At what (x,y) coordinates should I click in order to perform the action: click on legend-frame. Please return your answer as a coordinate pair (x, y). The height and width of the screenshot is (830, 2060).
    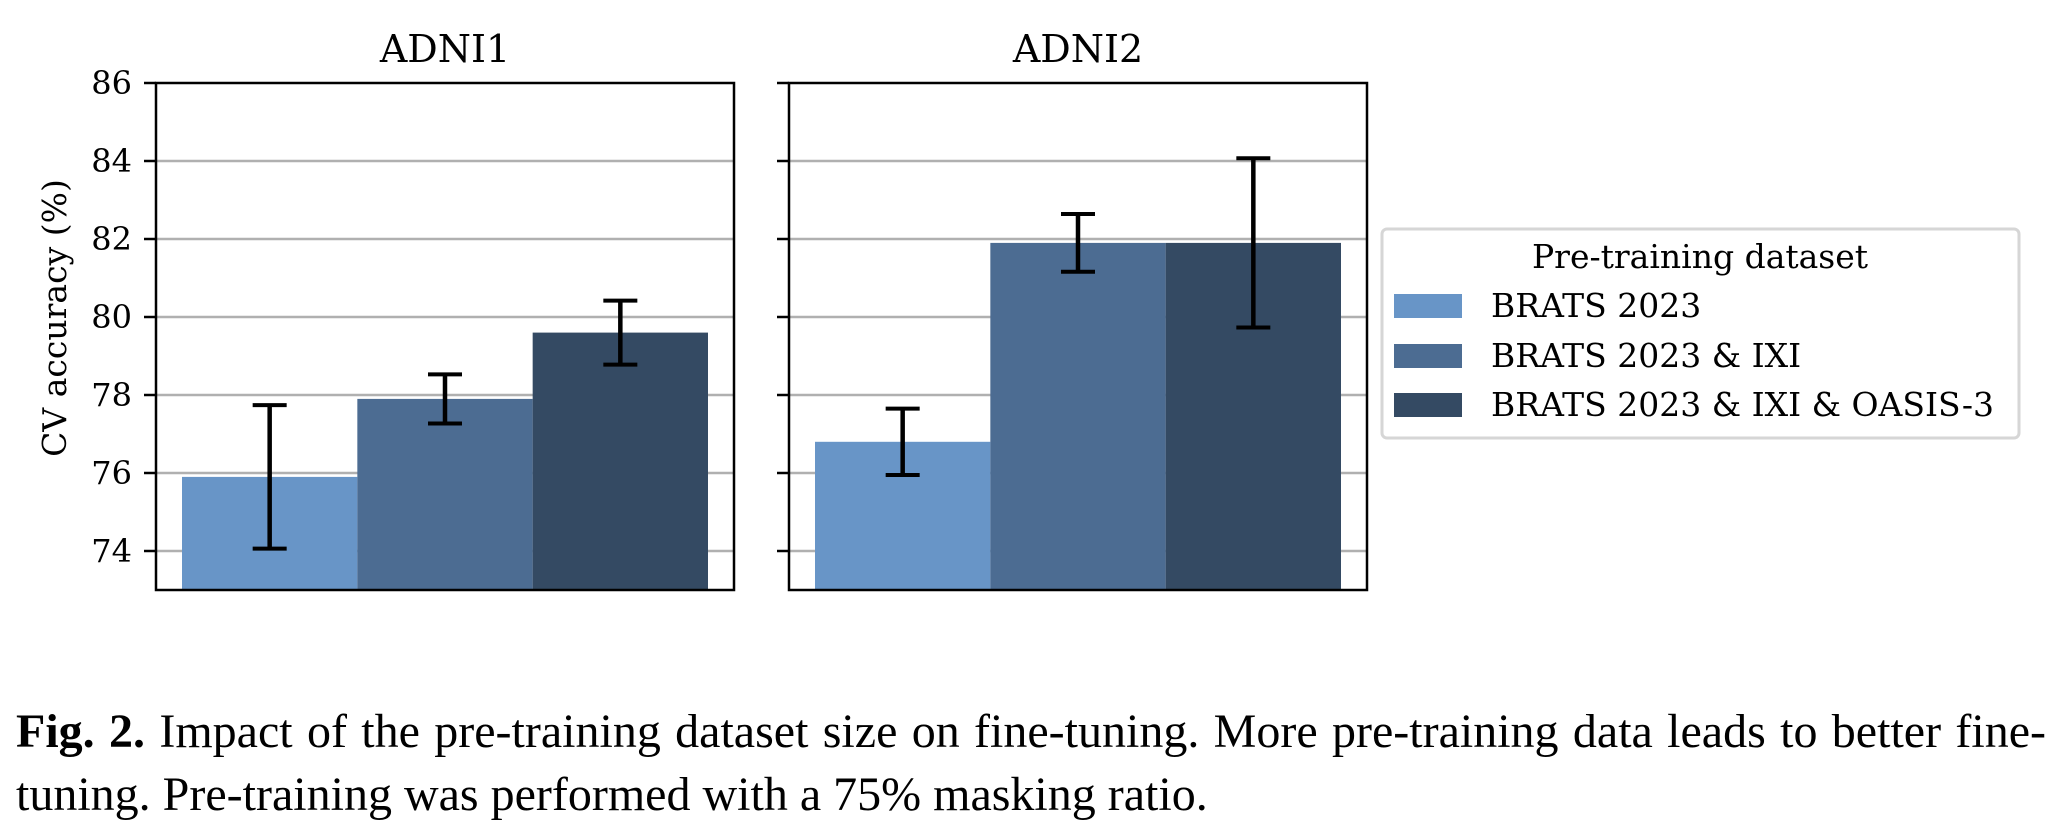
    Looking at the image, I should click on (1700, 333).